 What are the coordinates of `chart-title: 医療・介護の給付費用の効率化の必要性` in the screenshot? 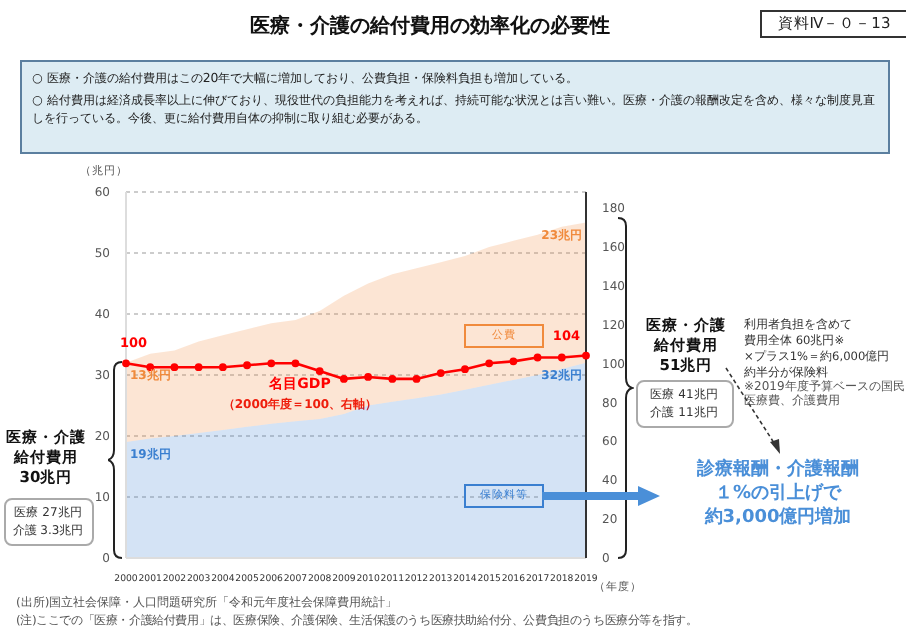 It's located at (430, 26).